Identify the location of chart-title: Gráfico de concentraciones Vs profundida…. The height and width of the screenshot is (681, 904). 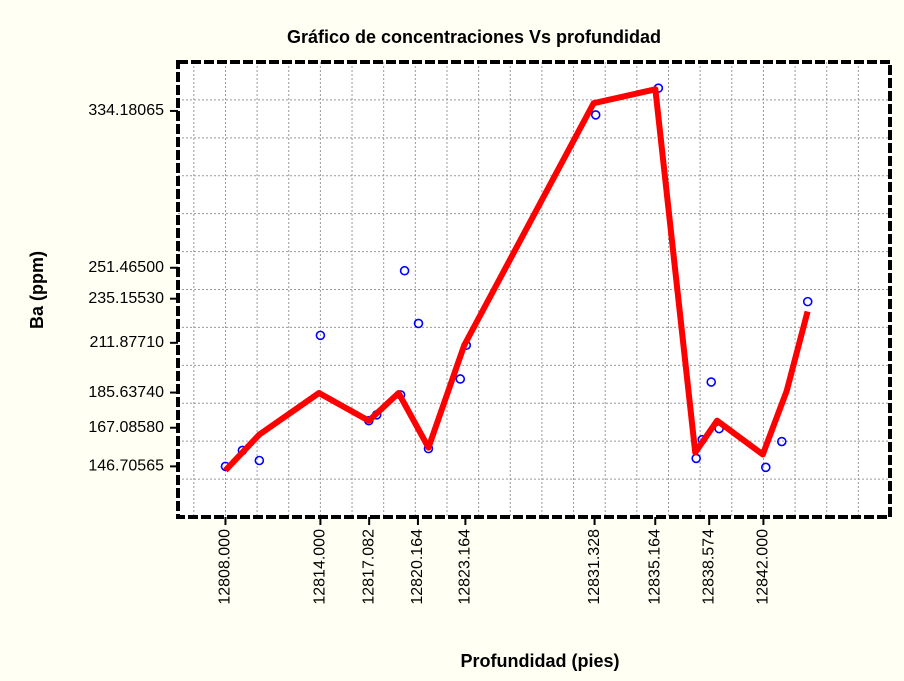
(474, 37).